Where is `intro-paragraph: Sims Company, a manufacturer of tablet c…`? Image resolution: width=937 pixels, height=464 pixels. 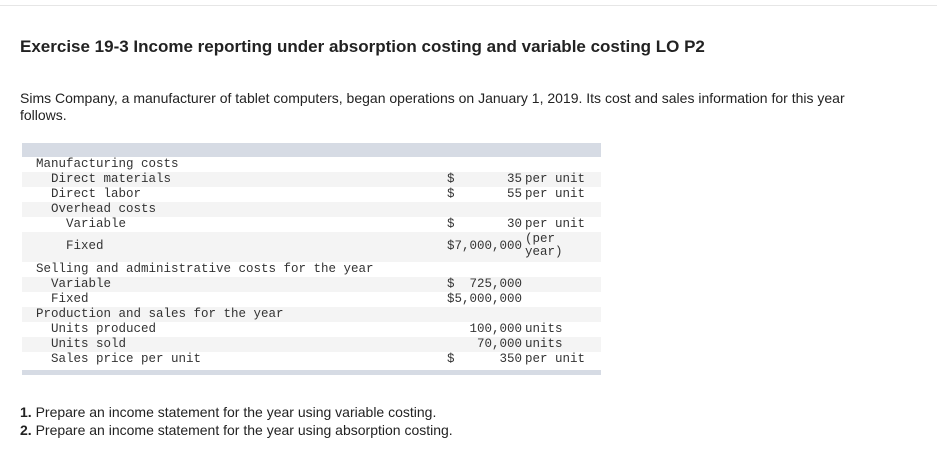 intro-paragraph: Sims Company, a manufacturer of tablet c… is located at coordinates (478, 107).